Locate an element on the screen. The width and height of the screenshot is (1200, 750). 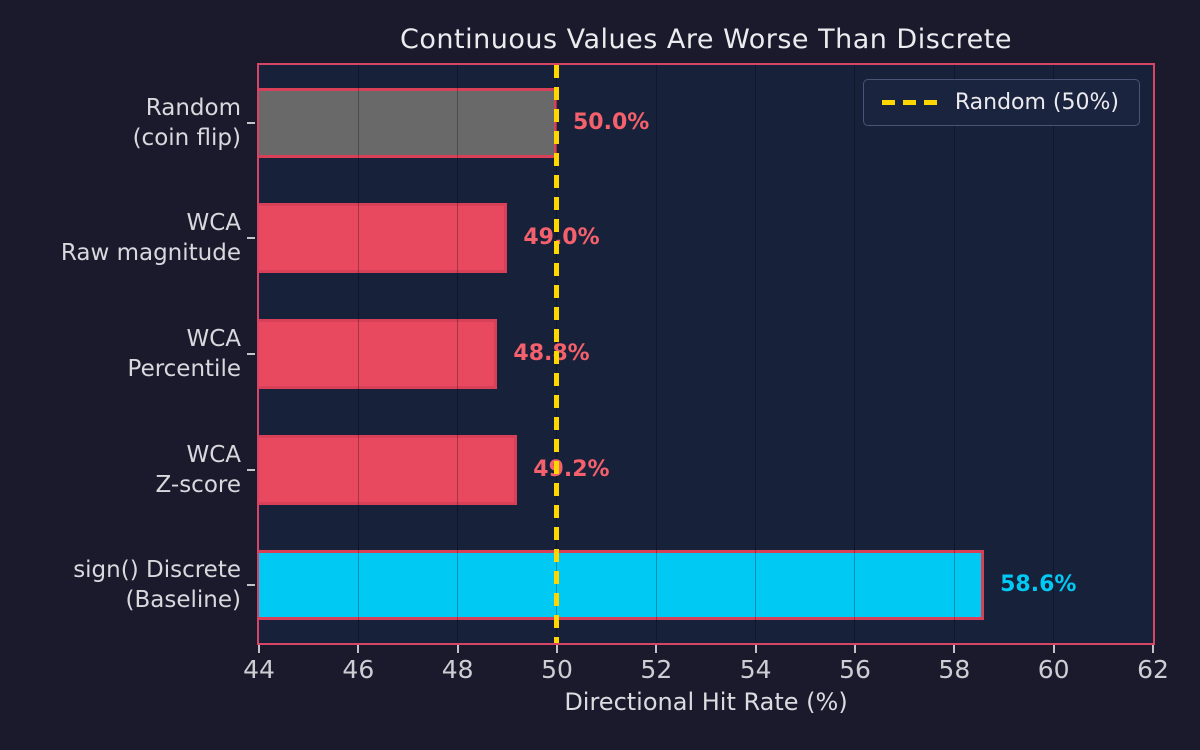
x-tick-label: 58 is located at coordinates (954, 669).